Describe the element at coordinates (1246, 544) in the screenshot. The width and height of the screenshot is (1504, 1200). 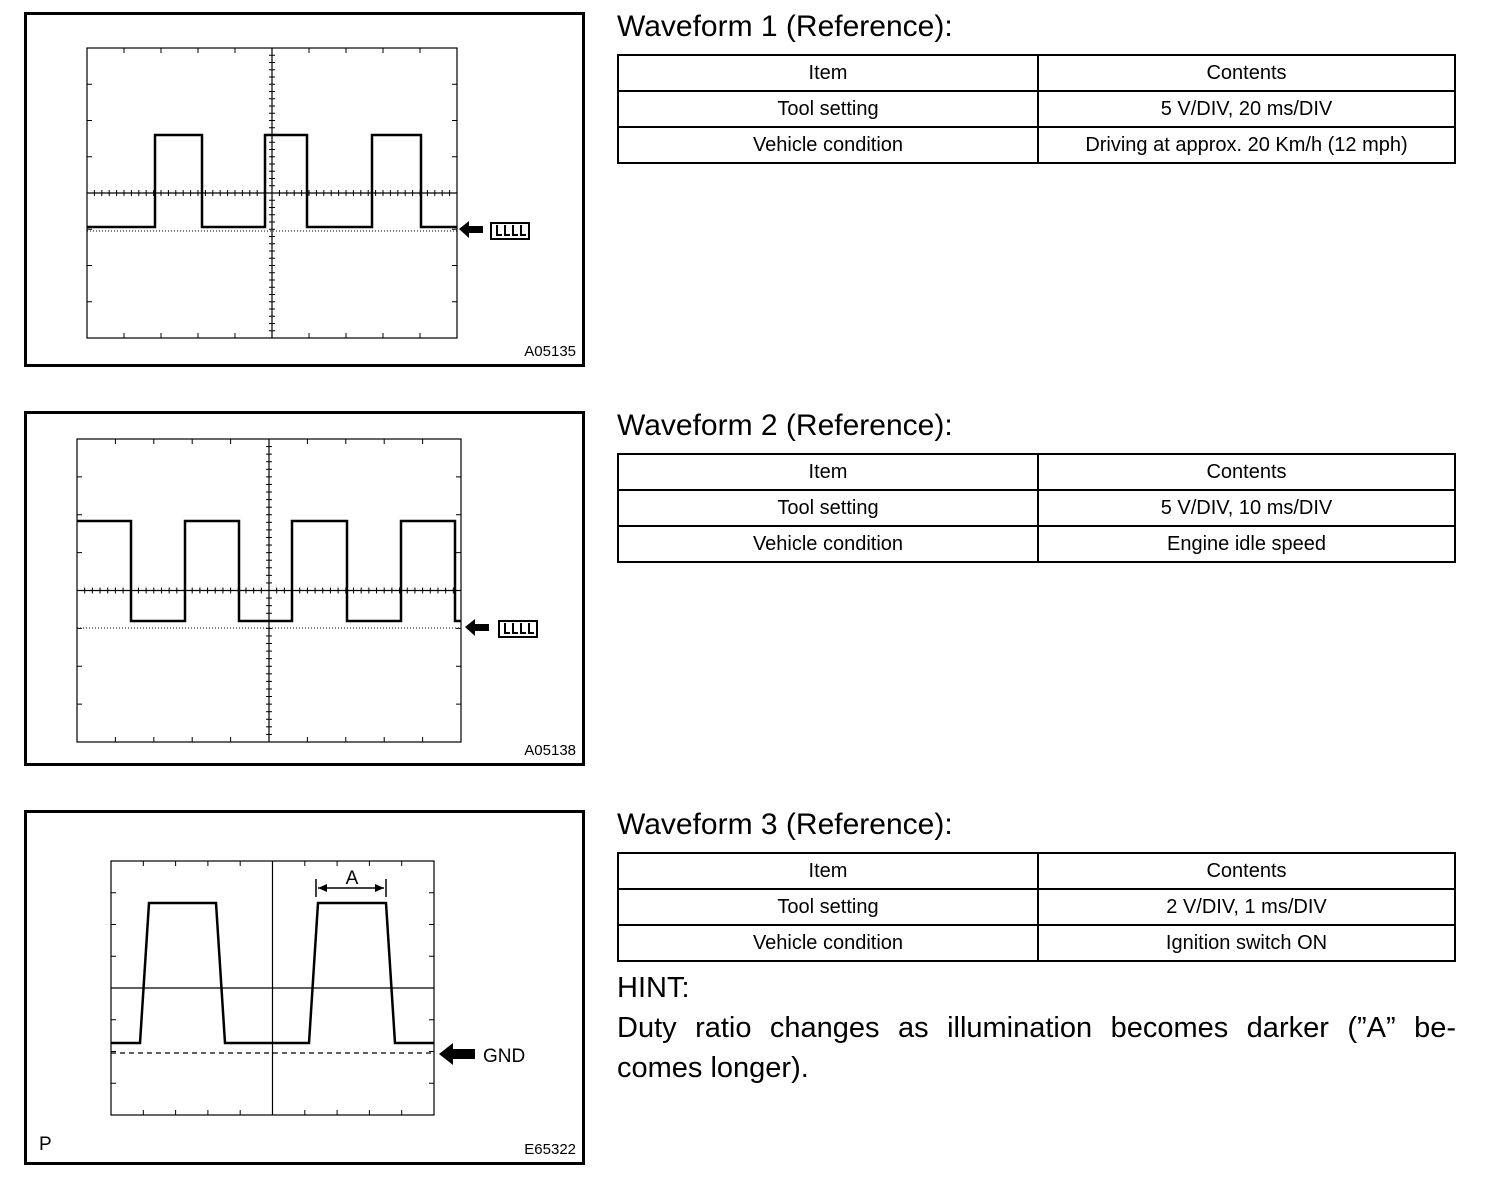
I see `table-cell: Engine idle speed` at that location.